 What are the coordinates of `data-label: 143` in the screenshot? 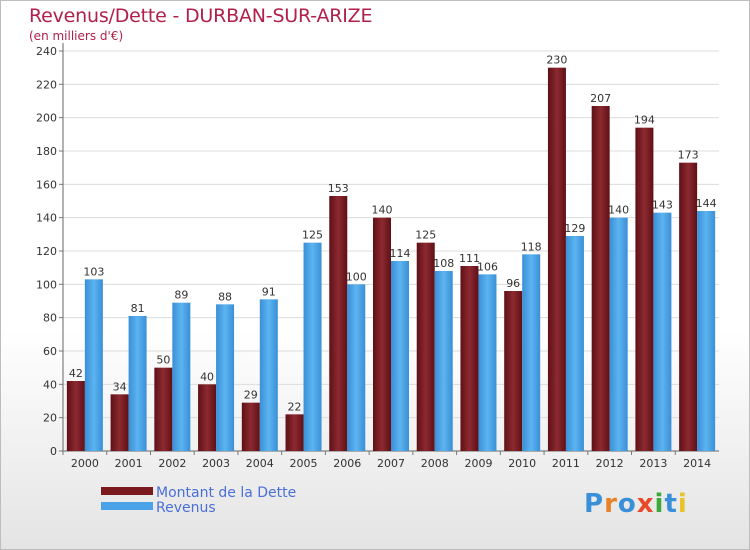 It's located at (662, 205).